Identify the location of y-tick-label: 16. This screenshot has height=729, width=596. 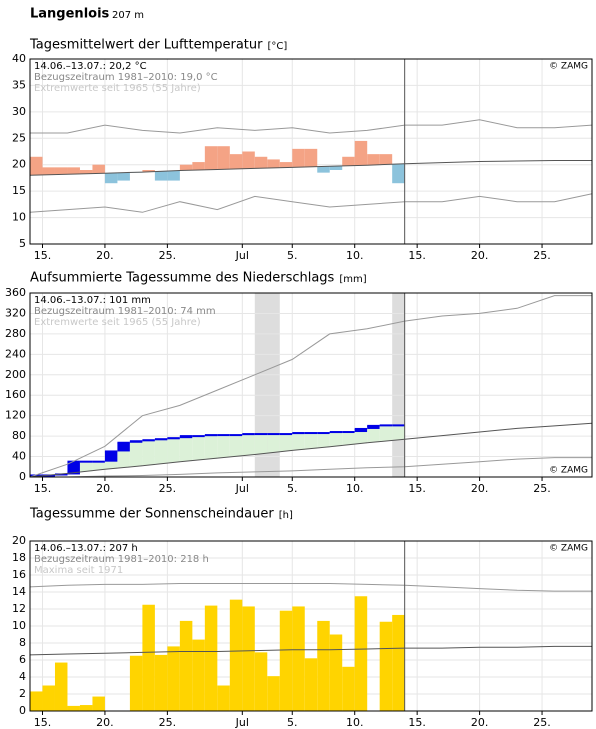
(19, 574).